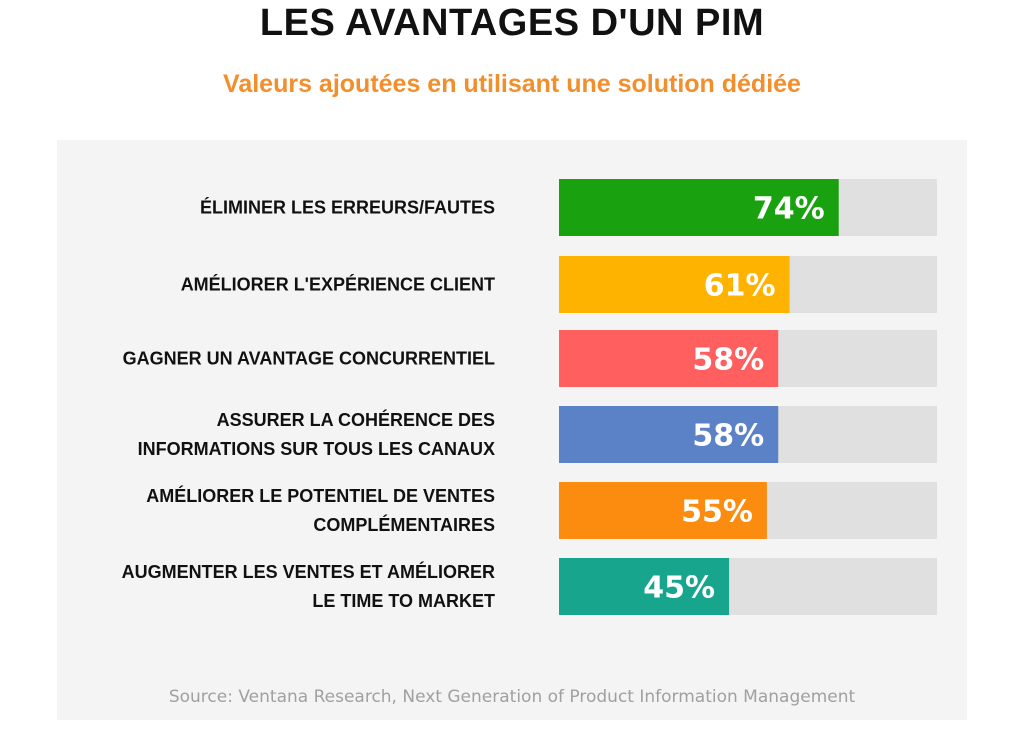 The image size is (1024, 729). Describe the element at coordinates (512, 23) in the screenshot. I see `chart-title: LES AVANTAGES D'UN PIM` at that location.